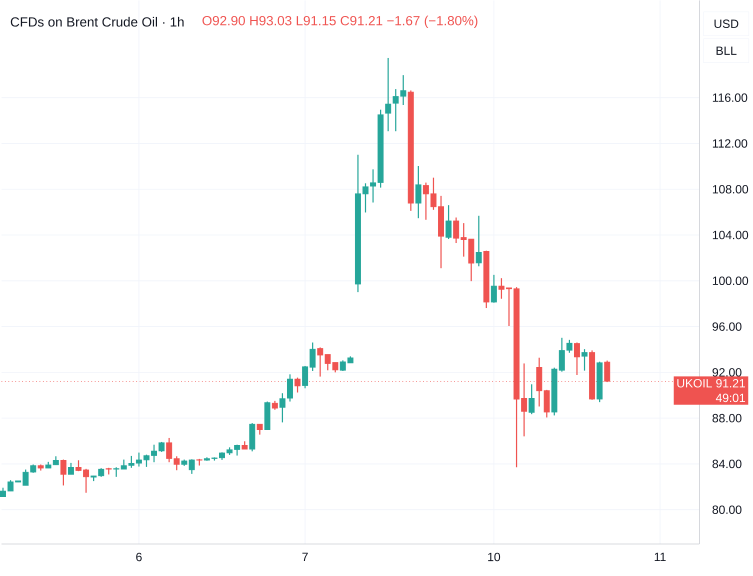 The image size is (753, 576). I want to click on y-tick-label: 96.00, so click(727, 326).